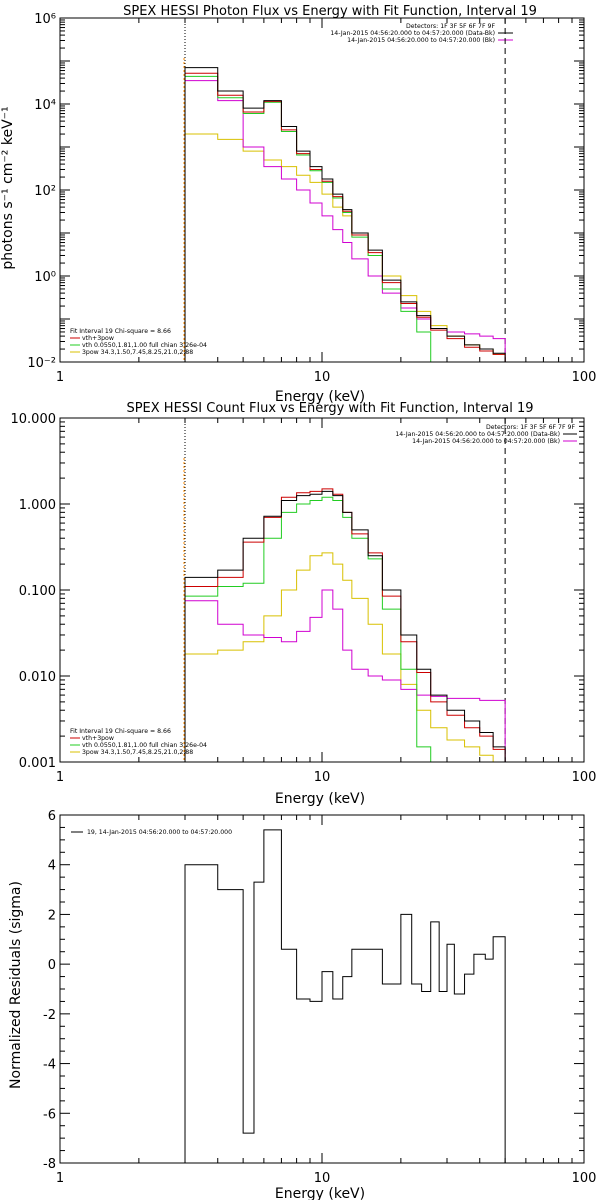 This screenshot has width=600, height=1200. Describe the element at coordinates (450, 26) in the screenshot. I see `photon-flux-detectors: Detectors: 1F 3F 5F 6F 7F 9F` at that location.